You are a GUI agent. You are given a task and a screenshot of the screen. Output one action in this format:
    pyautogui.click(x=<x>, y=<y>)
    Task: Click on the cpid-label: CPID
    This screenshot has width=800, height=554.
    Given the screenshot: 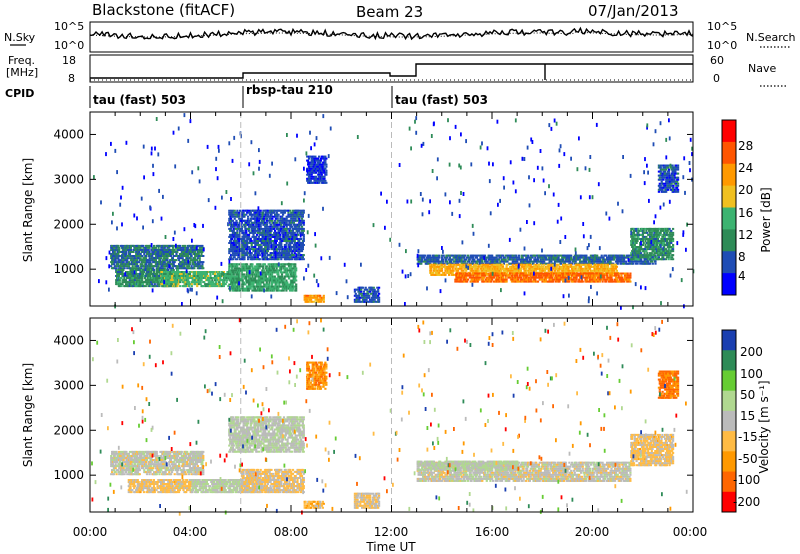 What is the action you would take?
    pyautogui.click(x=19, y=93)
    